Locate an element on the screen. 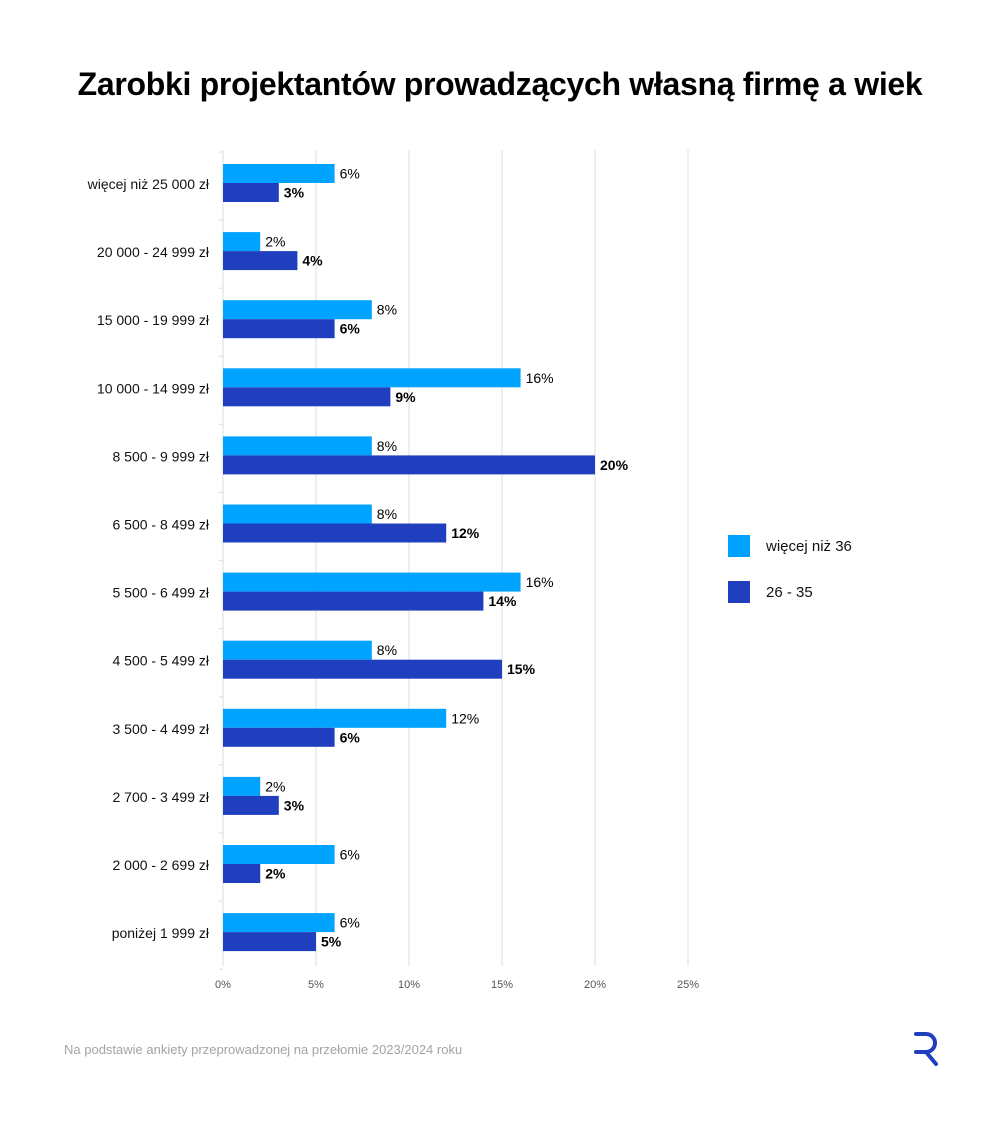  category-label: 8 500 - 9 999 zł is located at coordinates (160, 456).